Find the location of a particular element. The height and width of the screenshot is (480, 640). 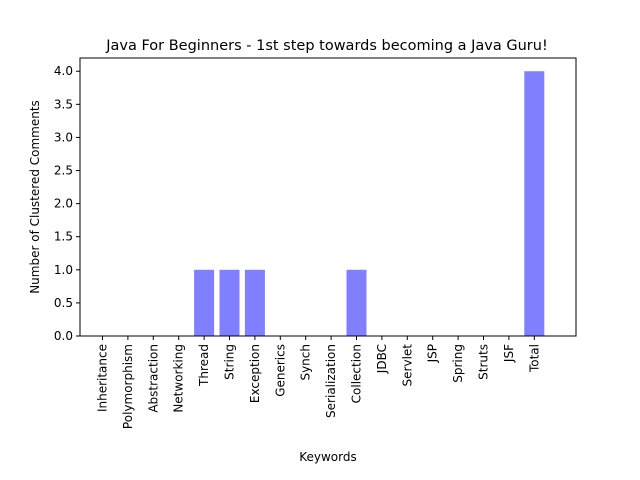

x-tick-label: Inheritance is located at coordinates (103, 378).